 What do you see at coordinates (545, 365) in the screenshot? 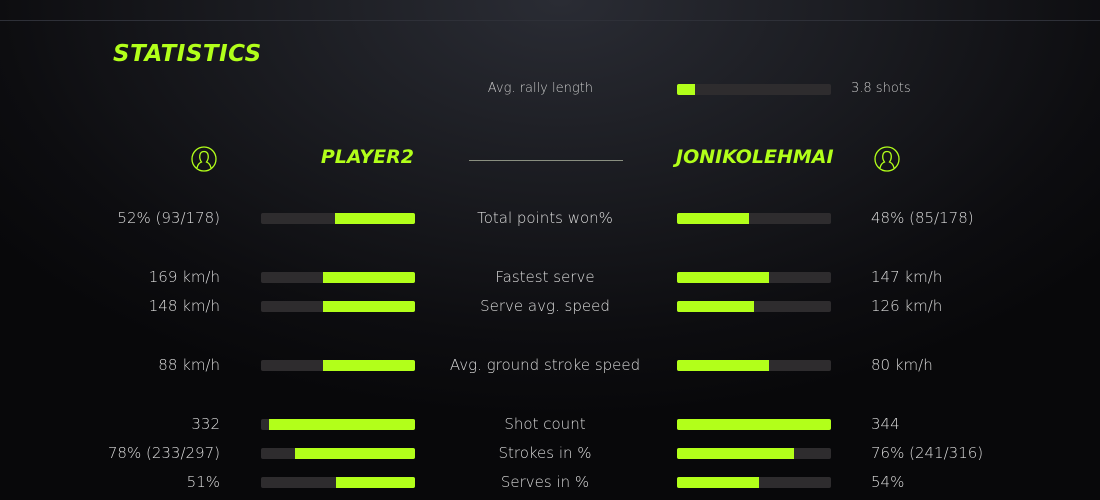
I see `stat-label: Avg. ground stroke speed` at bounding box center [545, 365].